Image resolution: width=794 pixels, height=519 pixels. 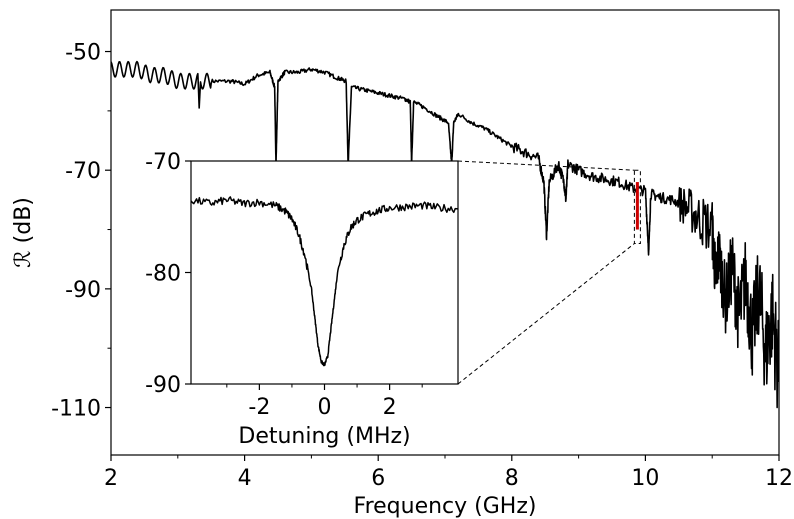 What do you see at coordinates (83, 290) in the screenshot?
I see `main-y-tick-label: -90` at bounding box center [83, 290].